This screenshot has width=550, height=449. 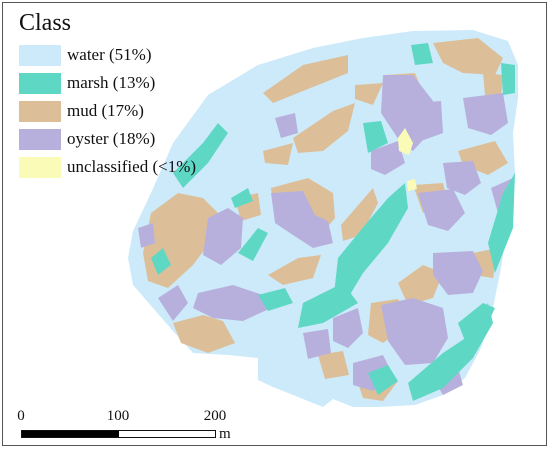 I want to click on legend-swatch-oyster, so click(x=40, y=139).